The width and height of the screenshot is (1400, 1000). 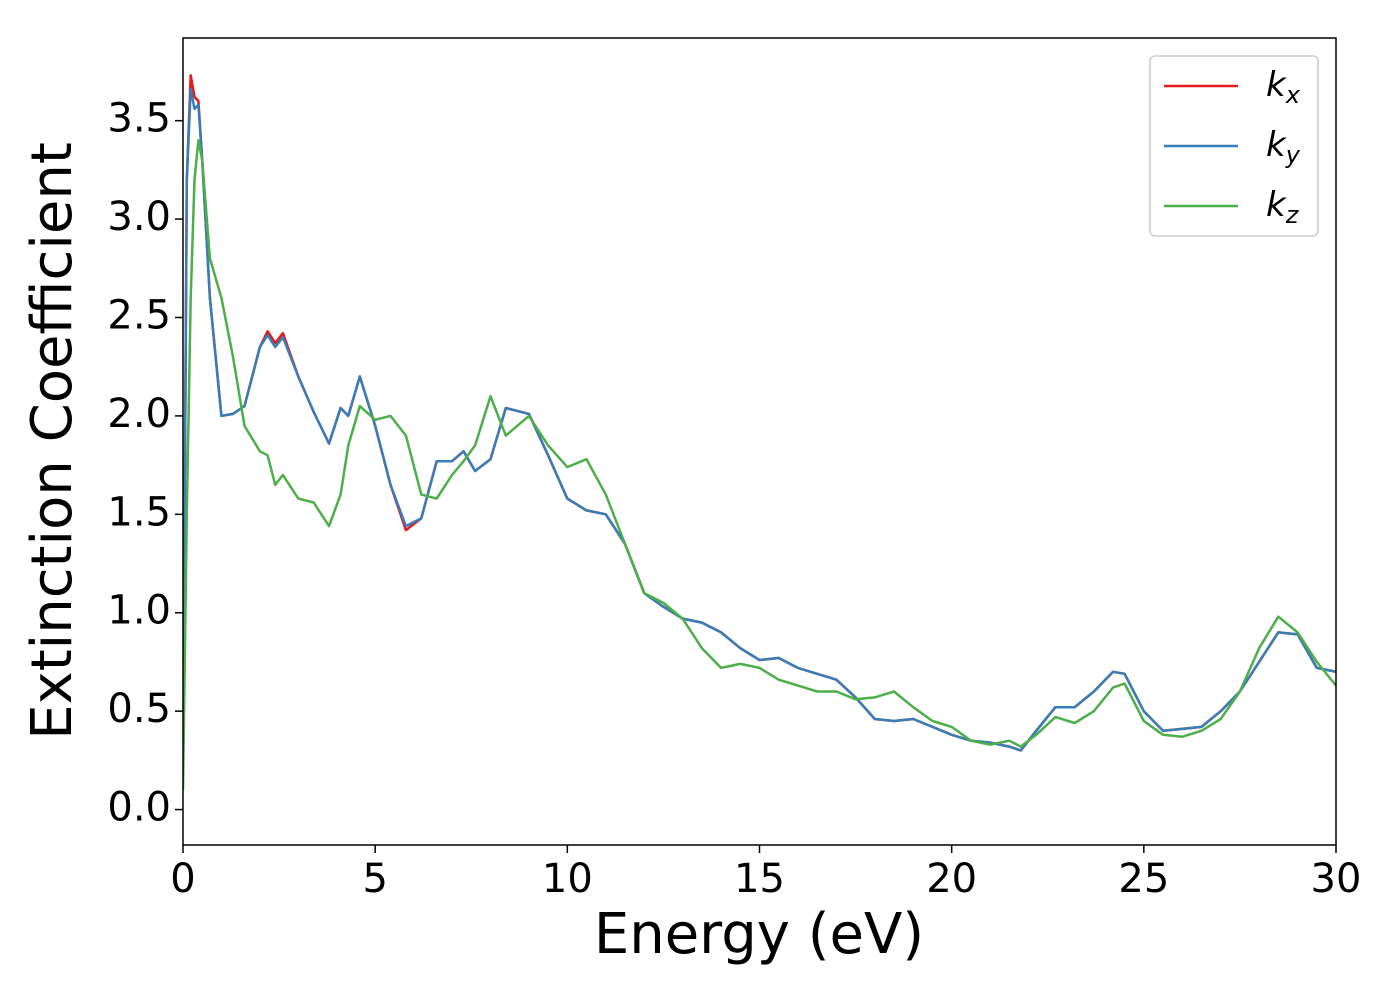 I want to click on legend-label: kz, so click(x=1283, y=207).